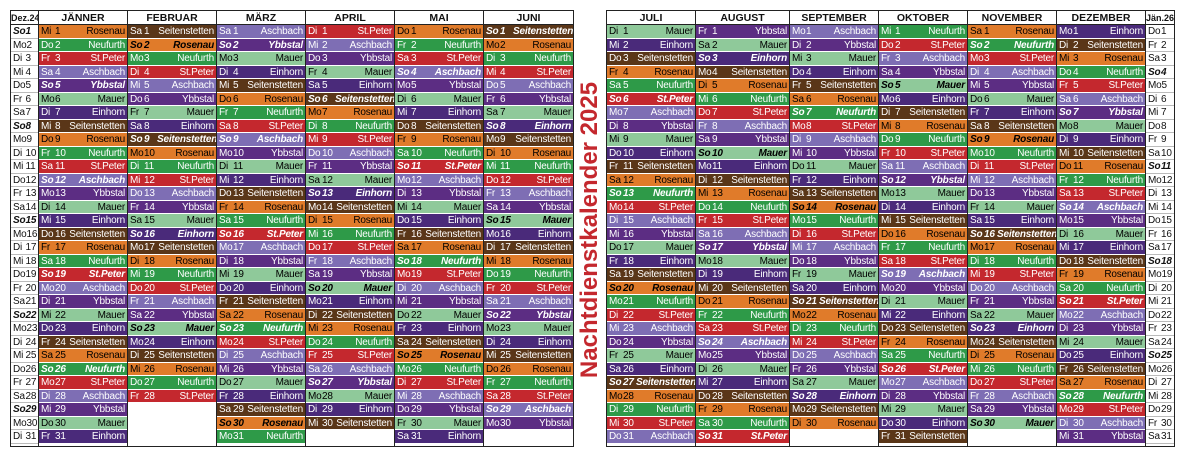 The image size is (1180, 460). I want to click on day-number: 9, so click(809, 139).